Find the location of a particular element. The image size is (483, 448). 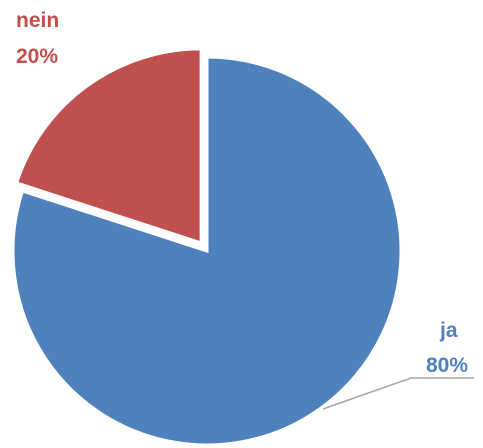

leader-line-ja is located at coordinates (398, 393).